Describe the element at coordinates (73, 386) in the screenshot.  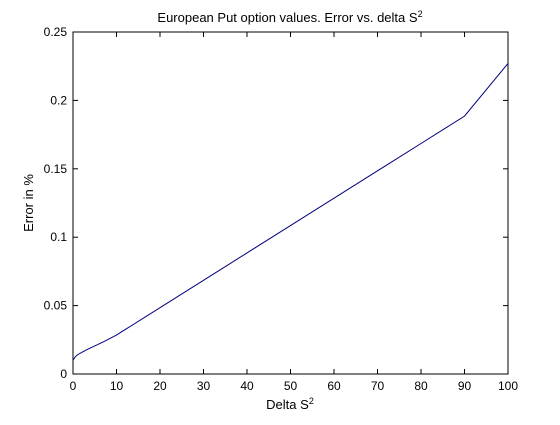
I see `x-tick-label: 0` at that location.